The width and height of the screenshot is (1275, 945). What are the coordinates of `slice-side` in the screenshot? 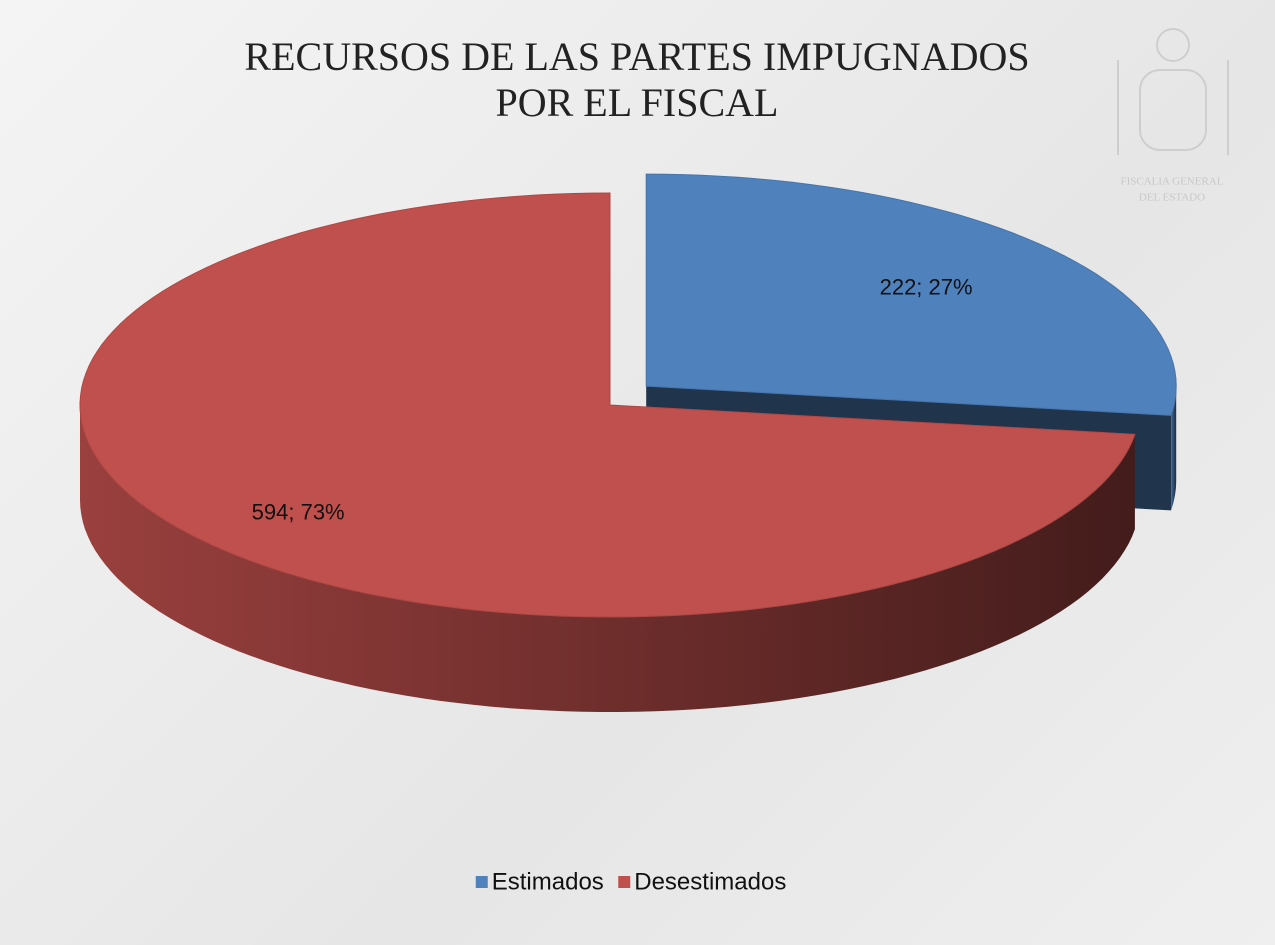 It's located at (1174, 448).